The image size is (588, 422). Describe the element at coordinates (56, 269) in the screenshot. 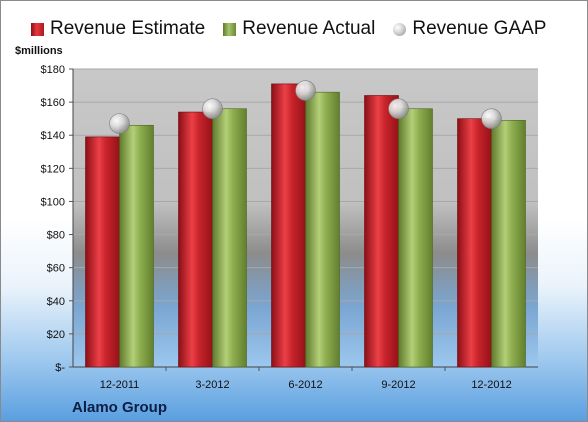

I see `y-tick-label: $60` at that location.